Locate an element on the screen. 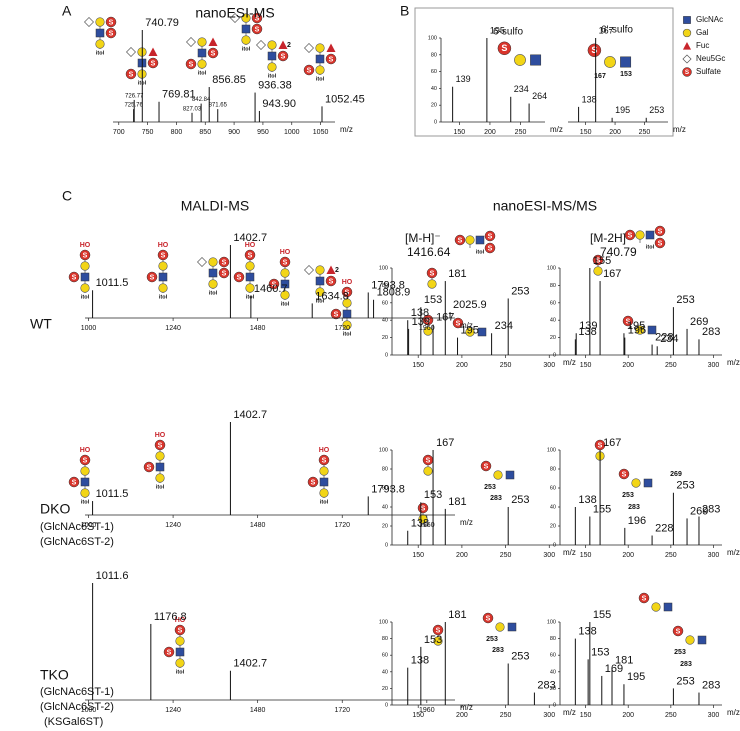 This screenshot has width=740, height=731. peak-label: 842.84 is located at coordinates (201, 100).